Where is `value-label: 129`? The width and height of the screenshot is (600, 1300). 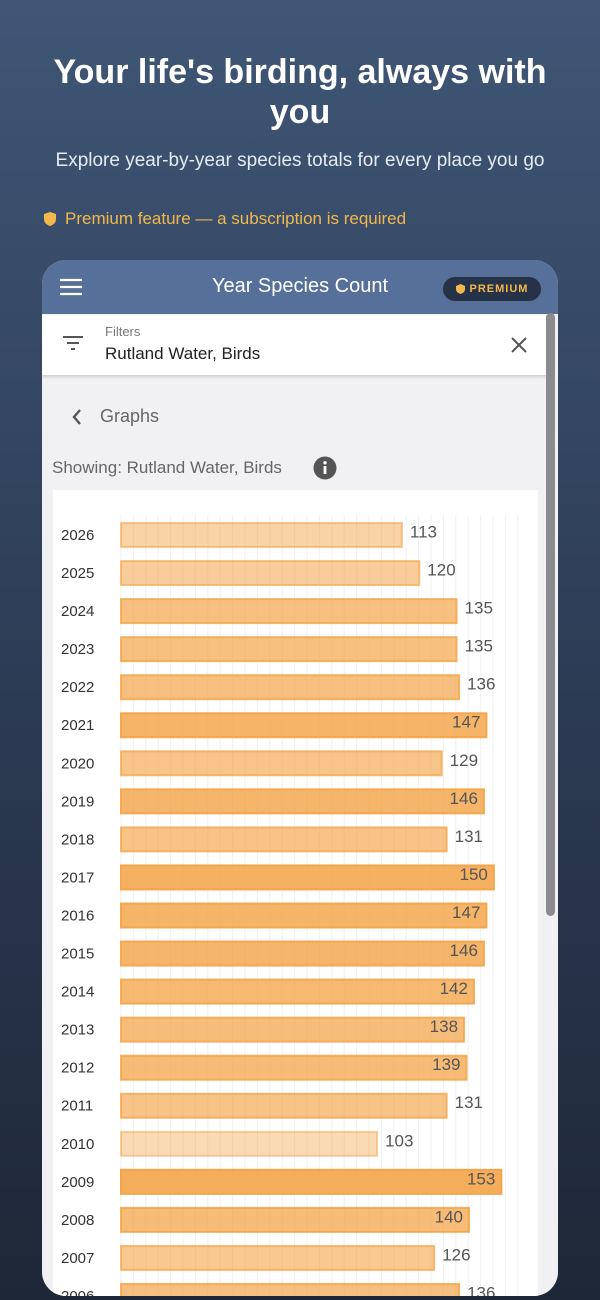 value-label: 129 is located at coordinates (464, 760).